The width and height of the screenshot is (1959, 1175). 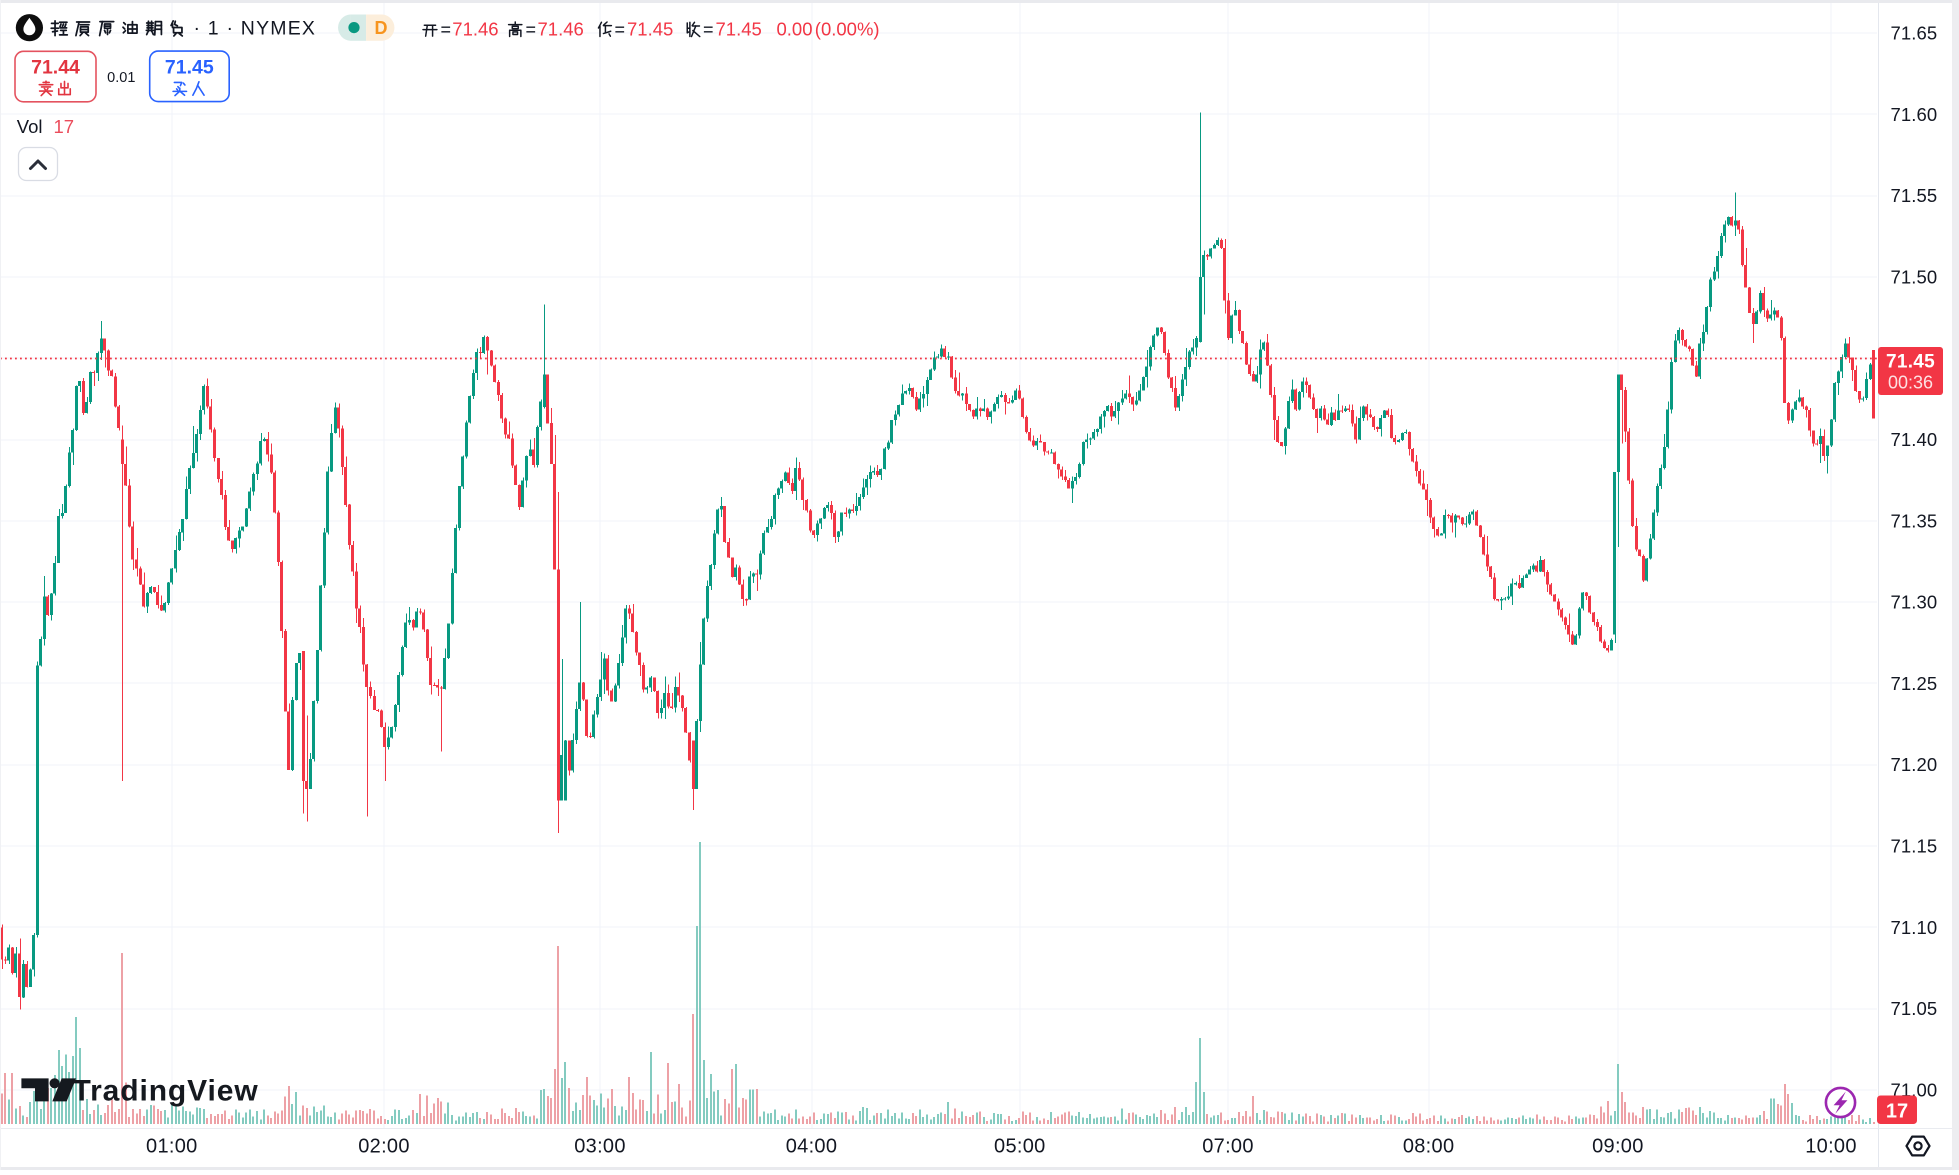 I want to click on svg-text: 71.44, so click(x=55, y=68).